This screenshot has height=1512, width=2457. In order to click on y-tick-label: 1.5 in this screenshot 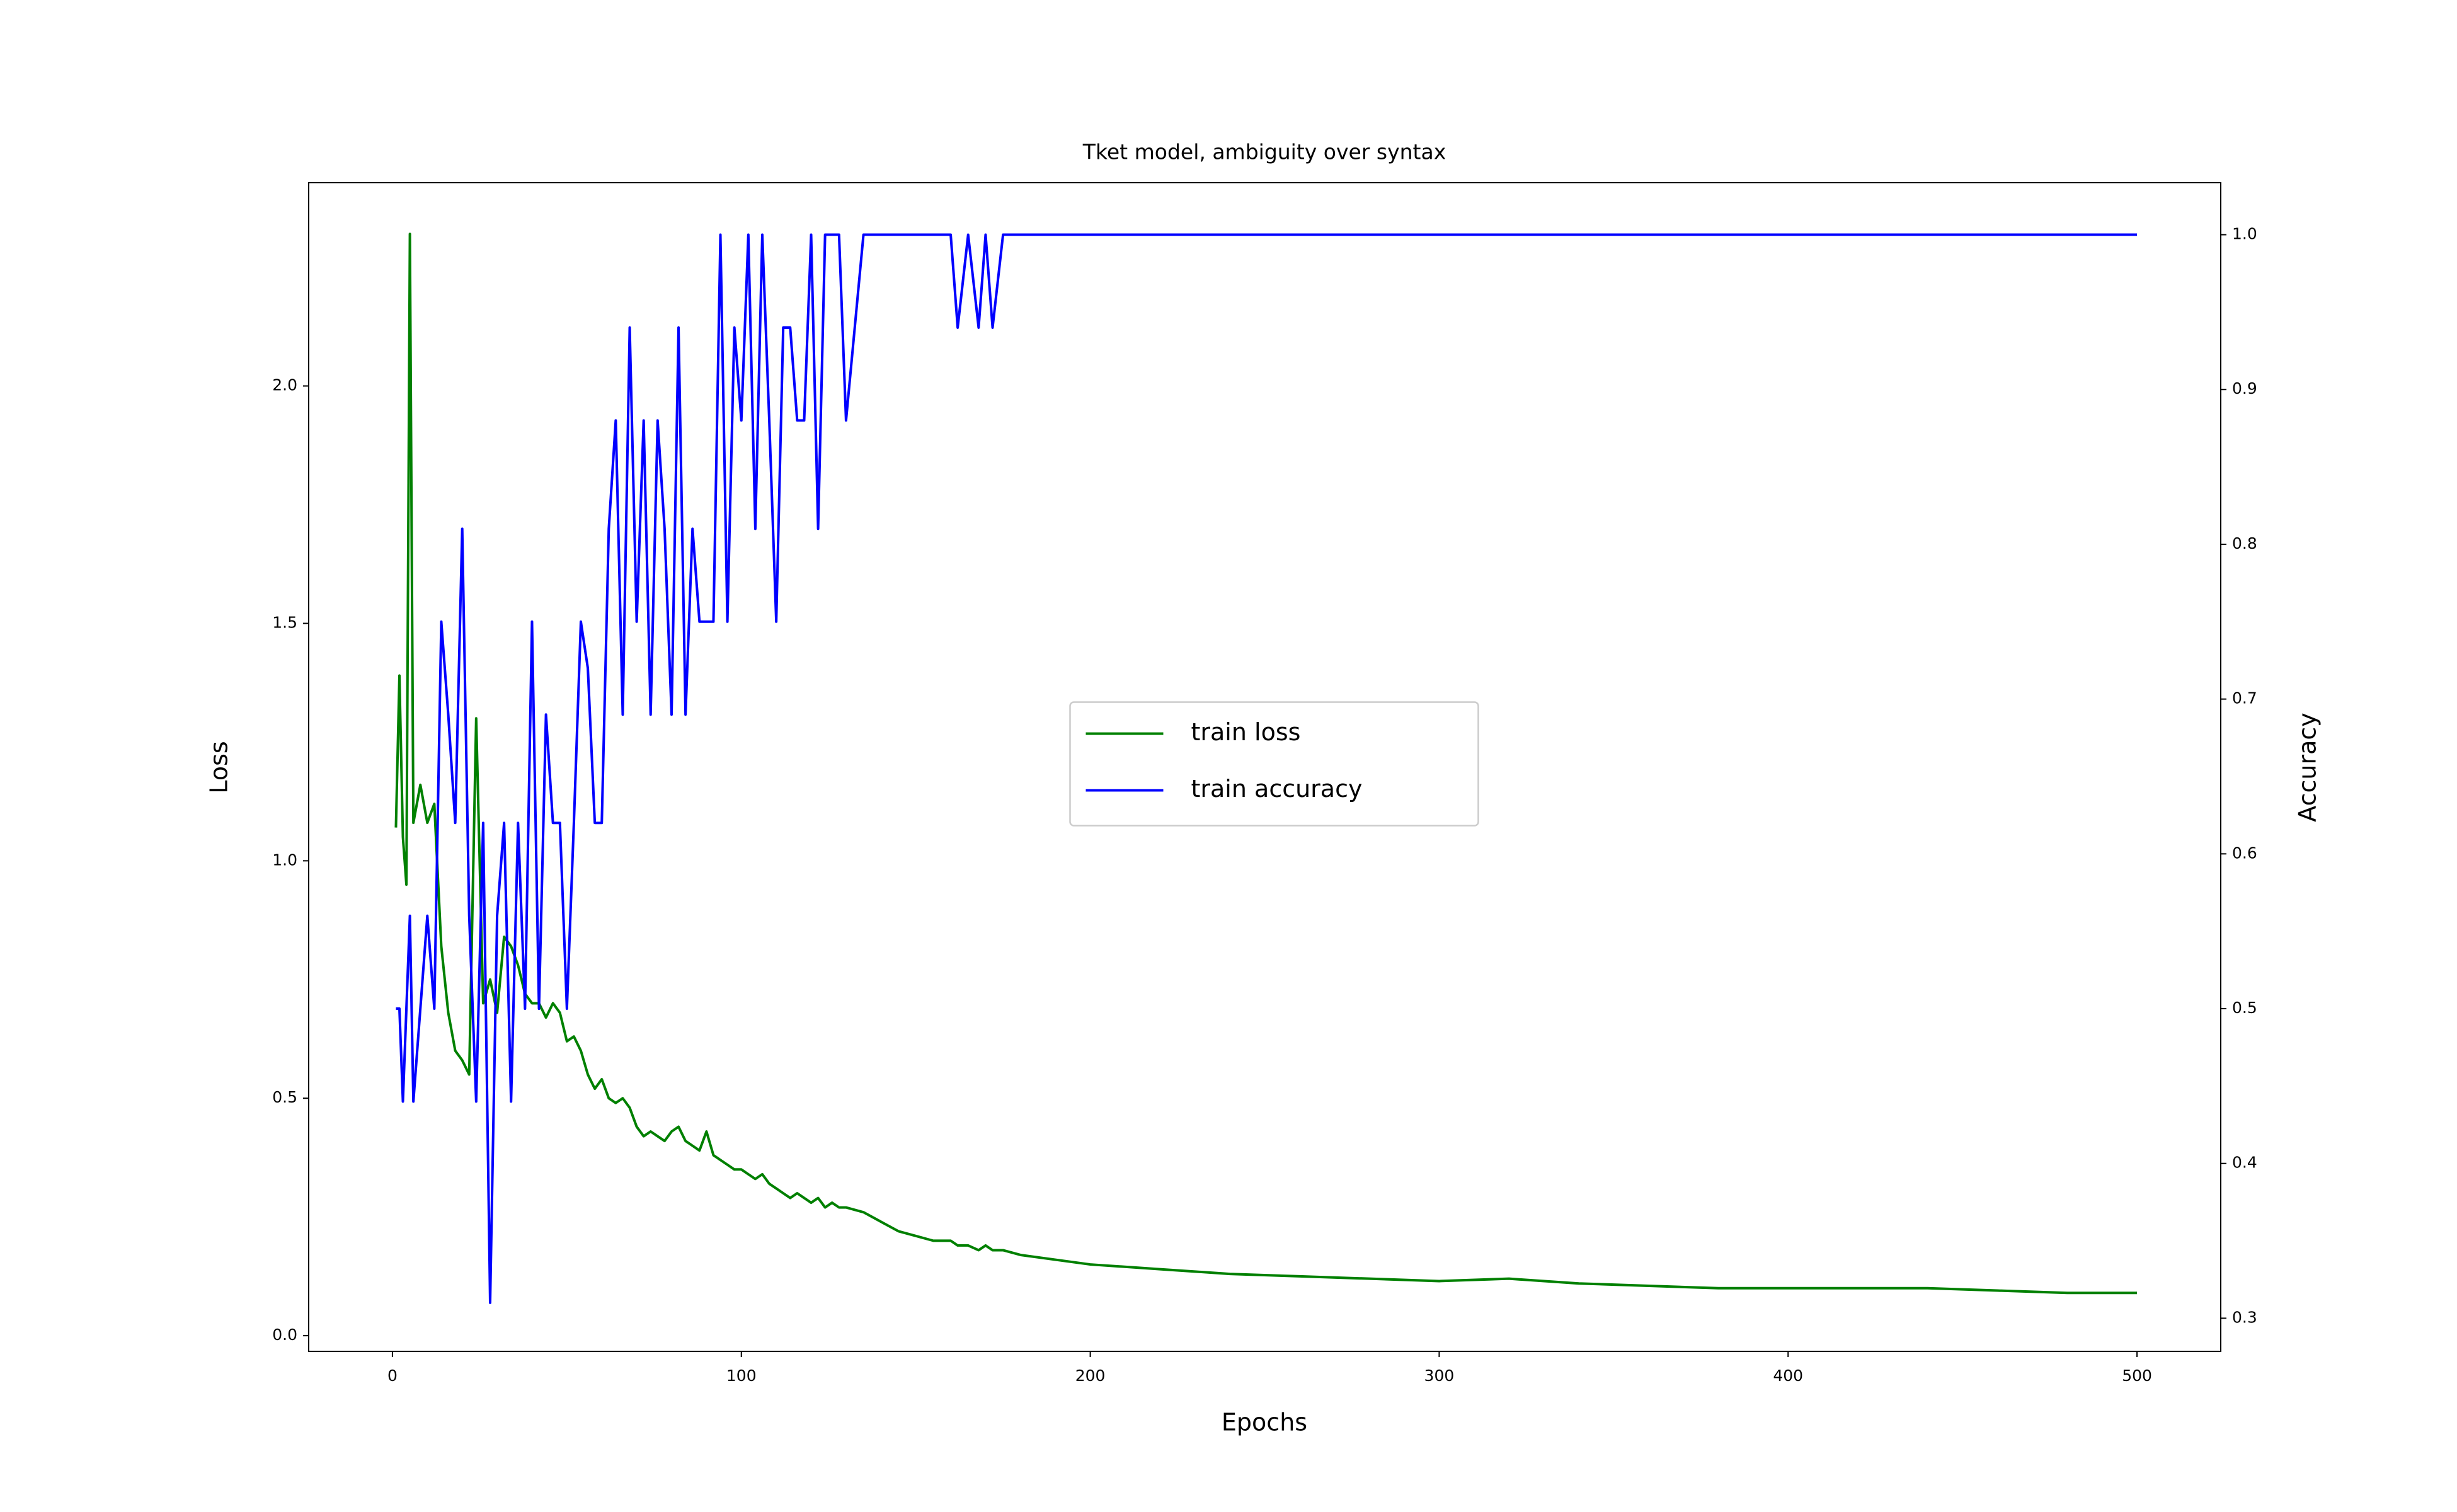, I will do `click(284, 622)`.